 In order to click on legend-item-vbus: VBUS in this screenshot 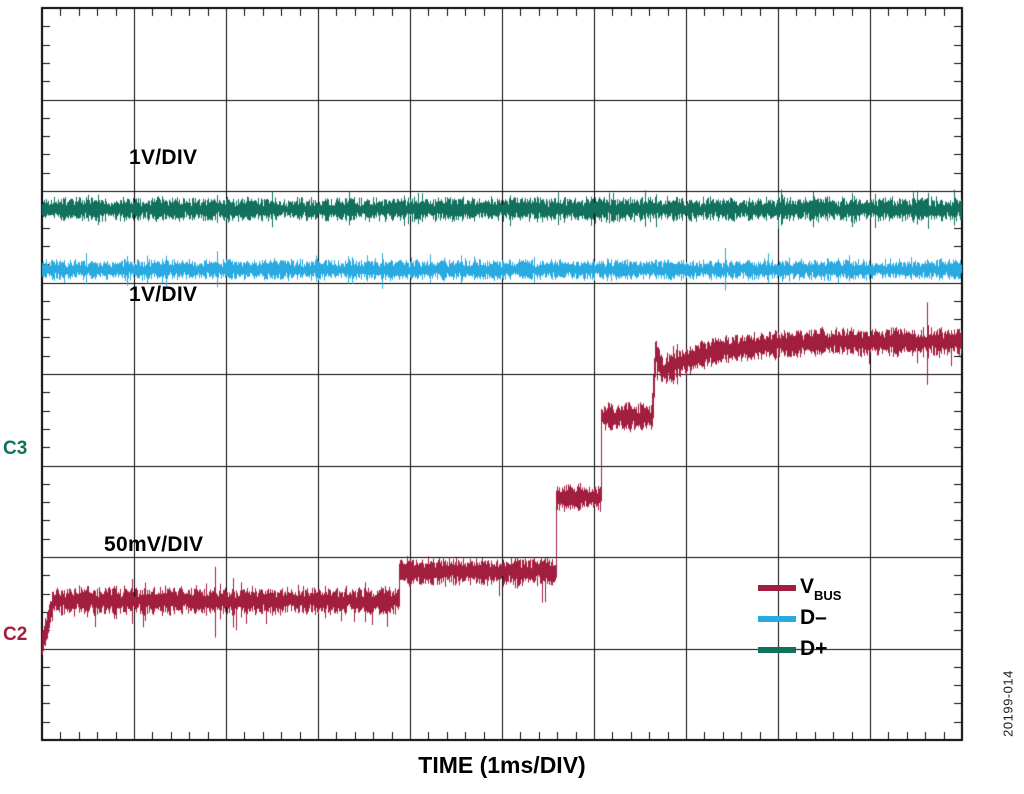, I will do `click(800, 589)`.